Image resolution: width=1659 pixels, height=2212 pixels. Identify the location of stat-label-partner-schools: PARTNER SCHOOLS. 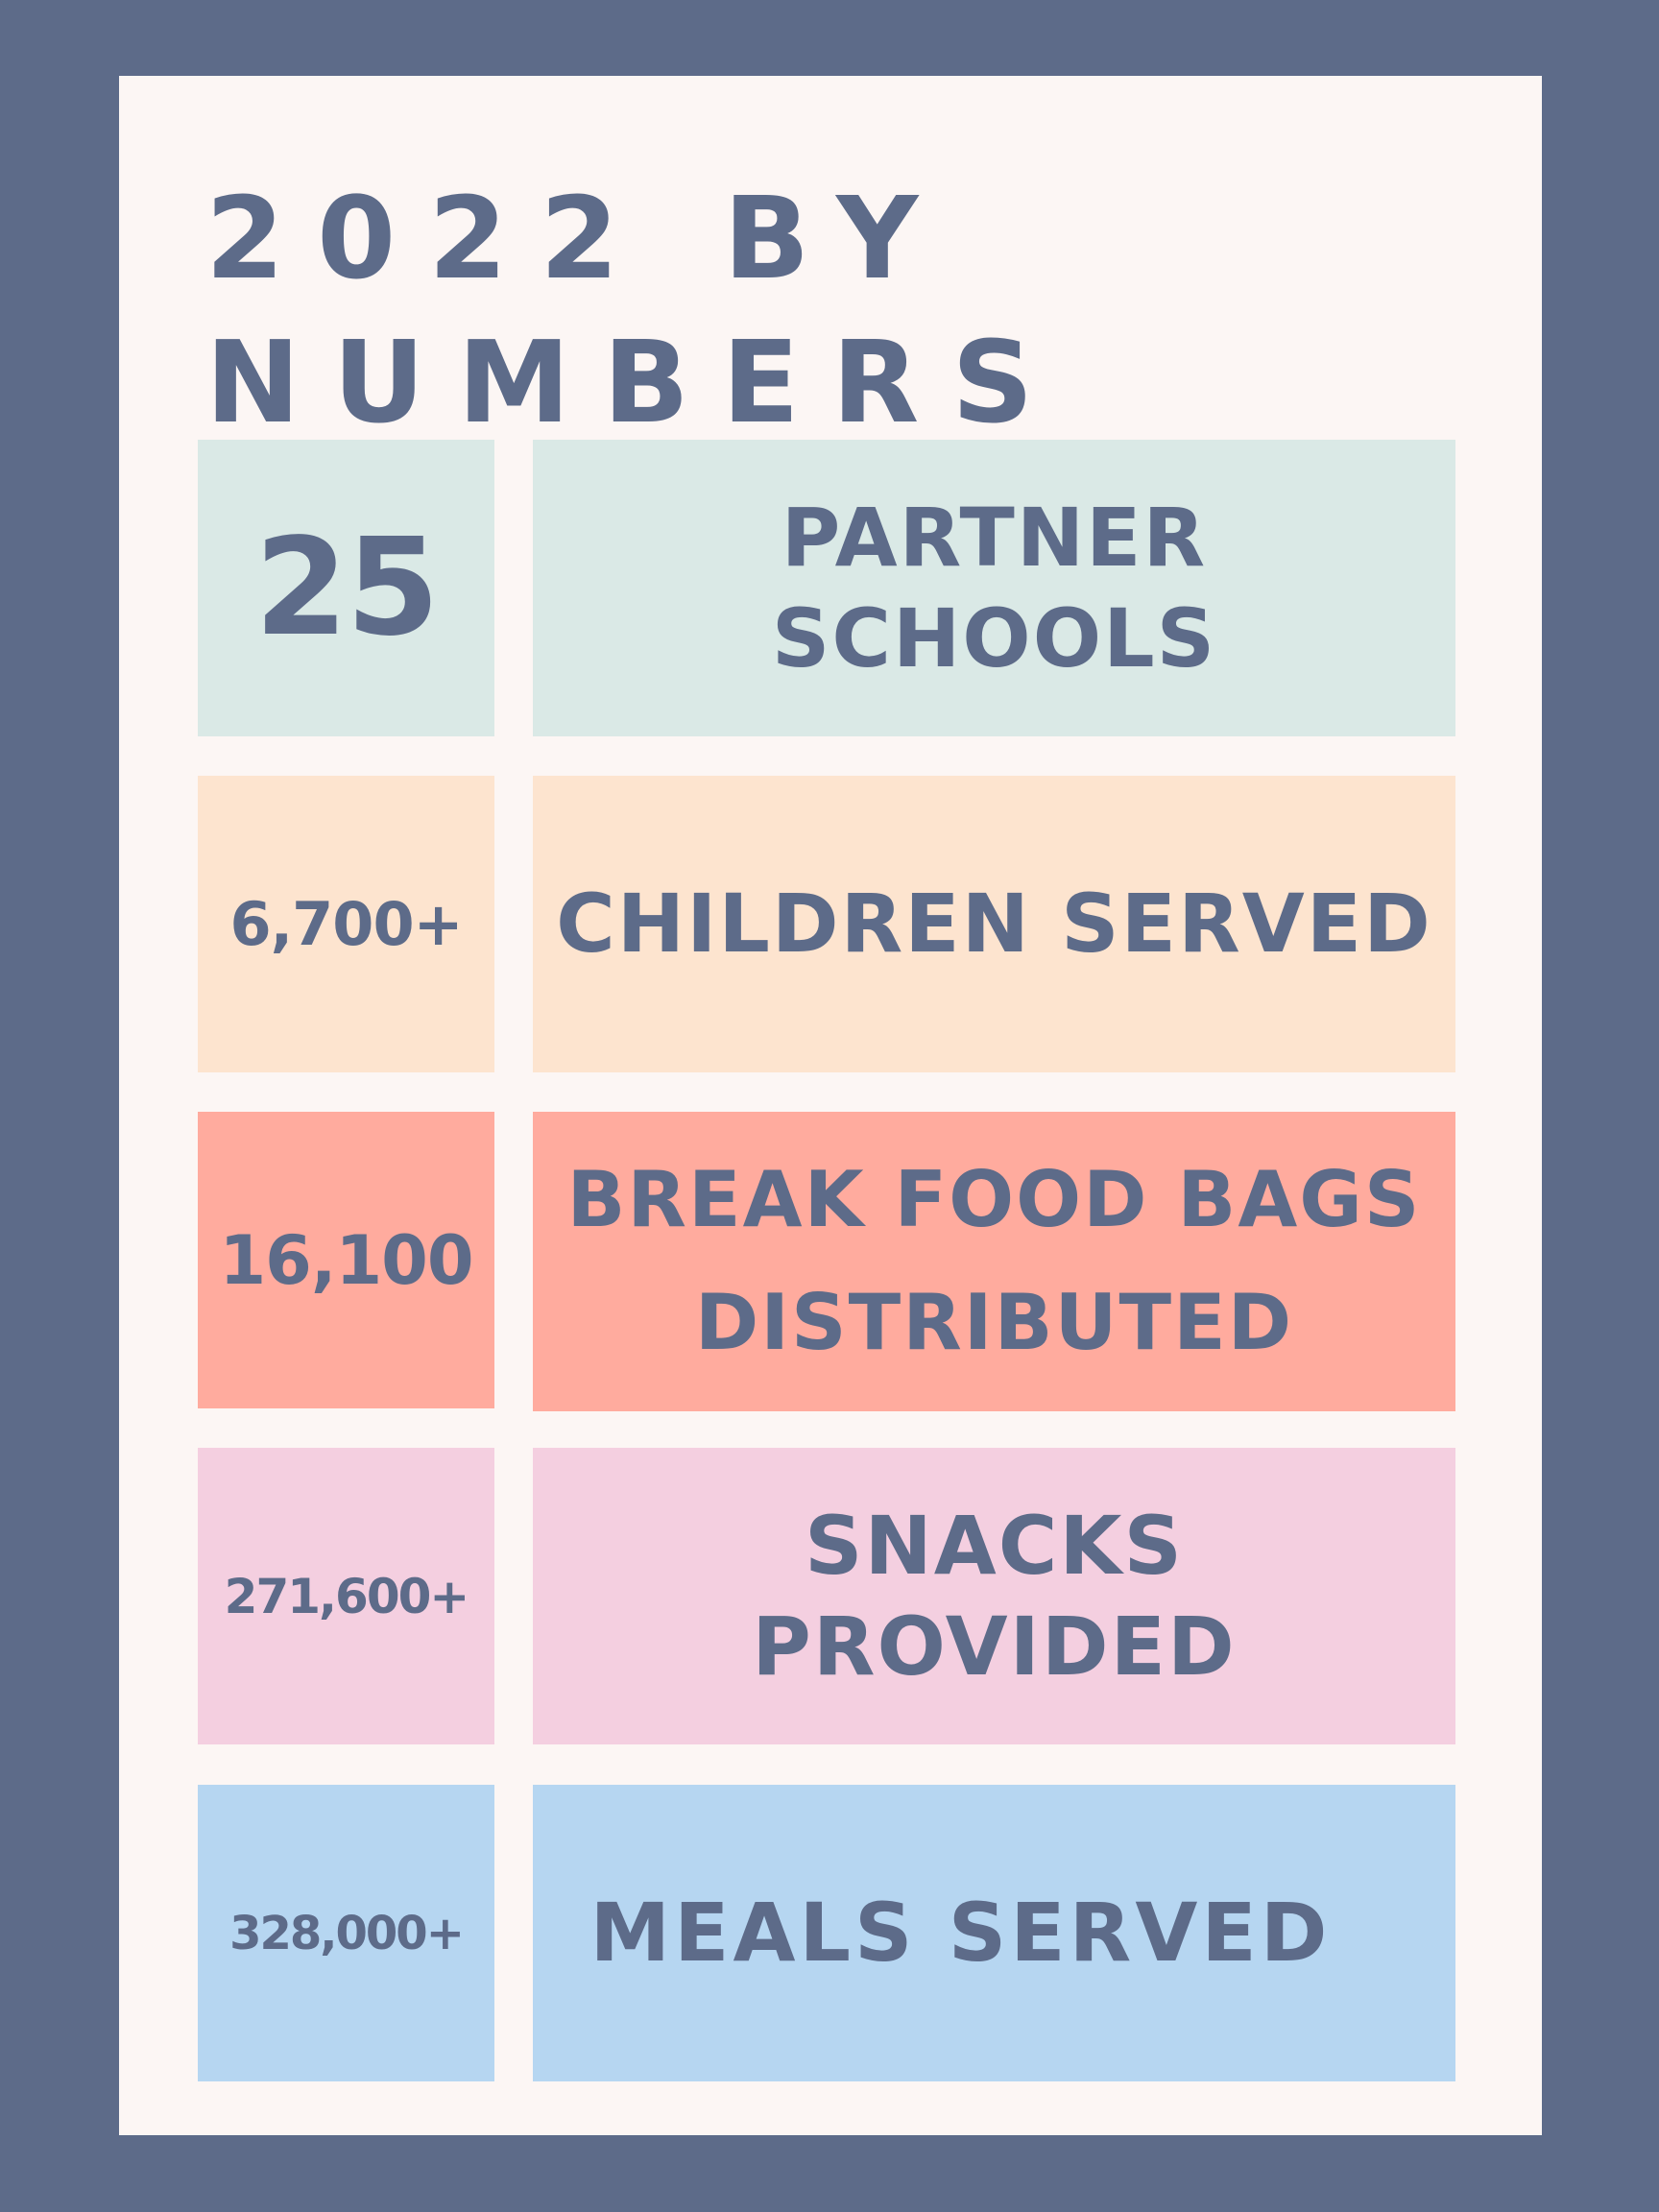
(994, 588).